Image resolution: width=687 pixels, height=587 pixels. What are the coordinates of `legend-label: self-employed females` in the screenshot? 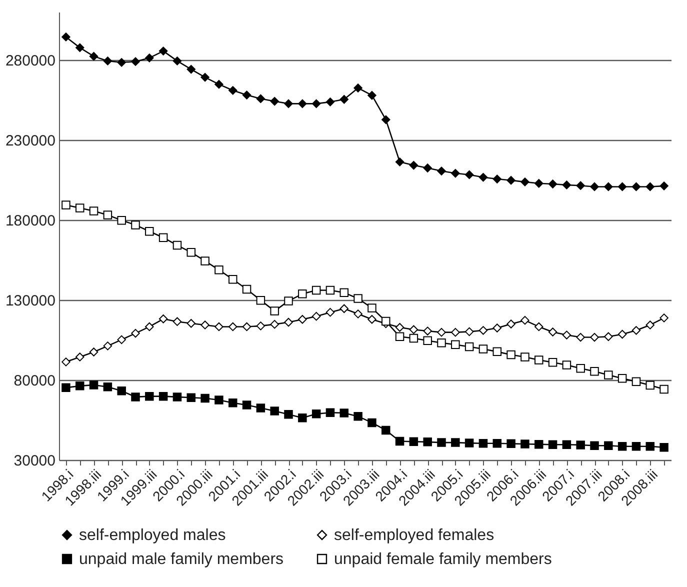 It's located at (414, 535).